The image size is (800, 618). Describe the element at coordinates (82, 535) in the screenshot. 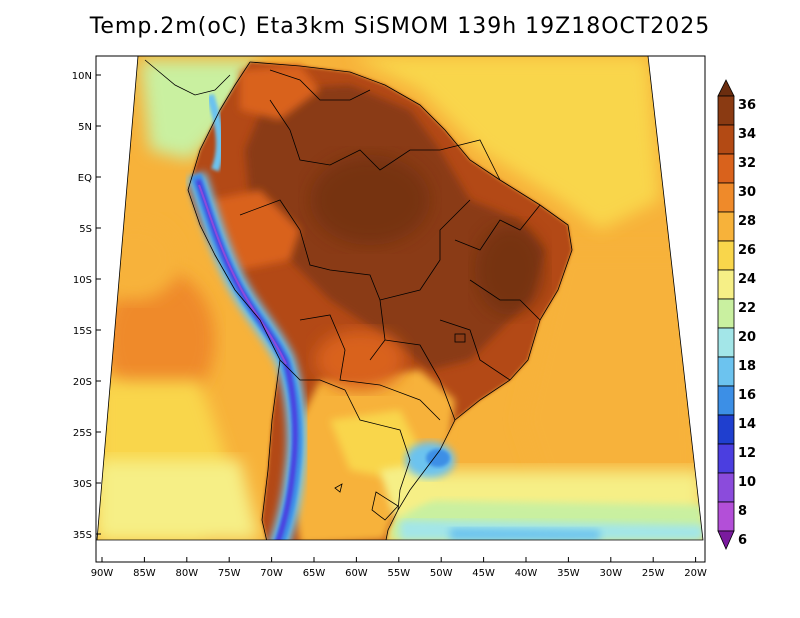

I see `lat-tick-label: 35S` at that location.